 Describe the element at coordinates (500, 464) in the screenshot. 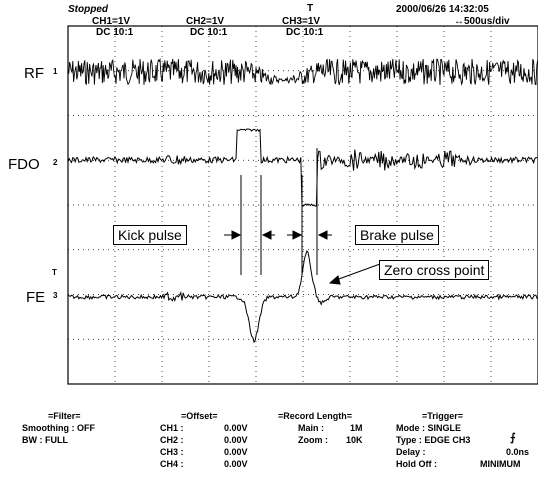

I see `trigger-holdoff-value: MINIMUM` at that location.